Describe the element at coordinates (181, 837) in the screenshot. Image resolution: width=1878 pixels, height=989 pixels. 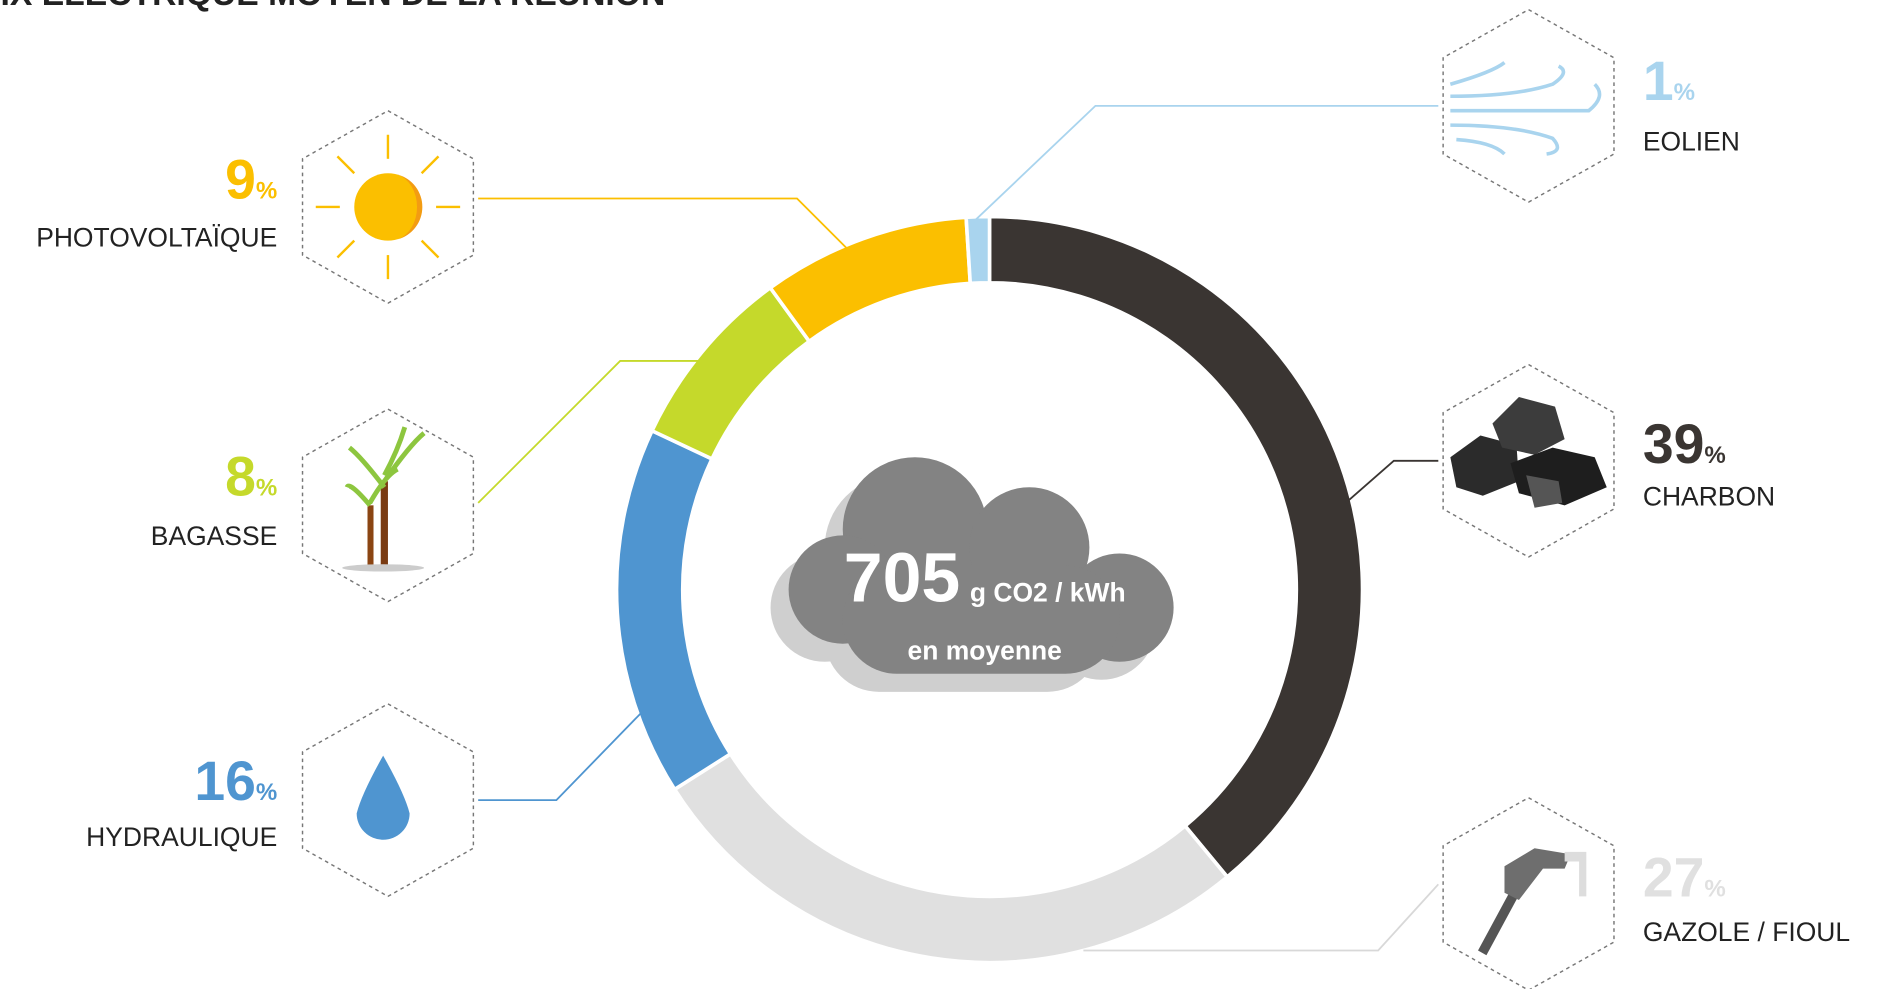
I see `category-label: HYDRAULIQUE` at that location.